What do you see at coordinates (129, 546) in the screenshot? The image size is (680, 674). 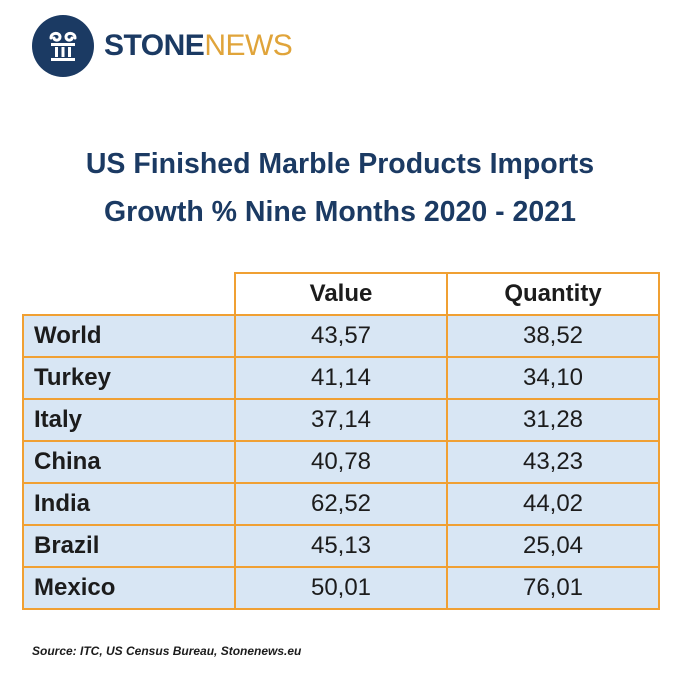 I see `row-label: Brazil` at bounding box center [129, 546].